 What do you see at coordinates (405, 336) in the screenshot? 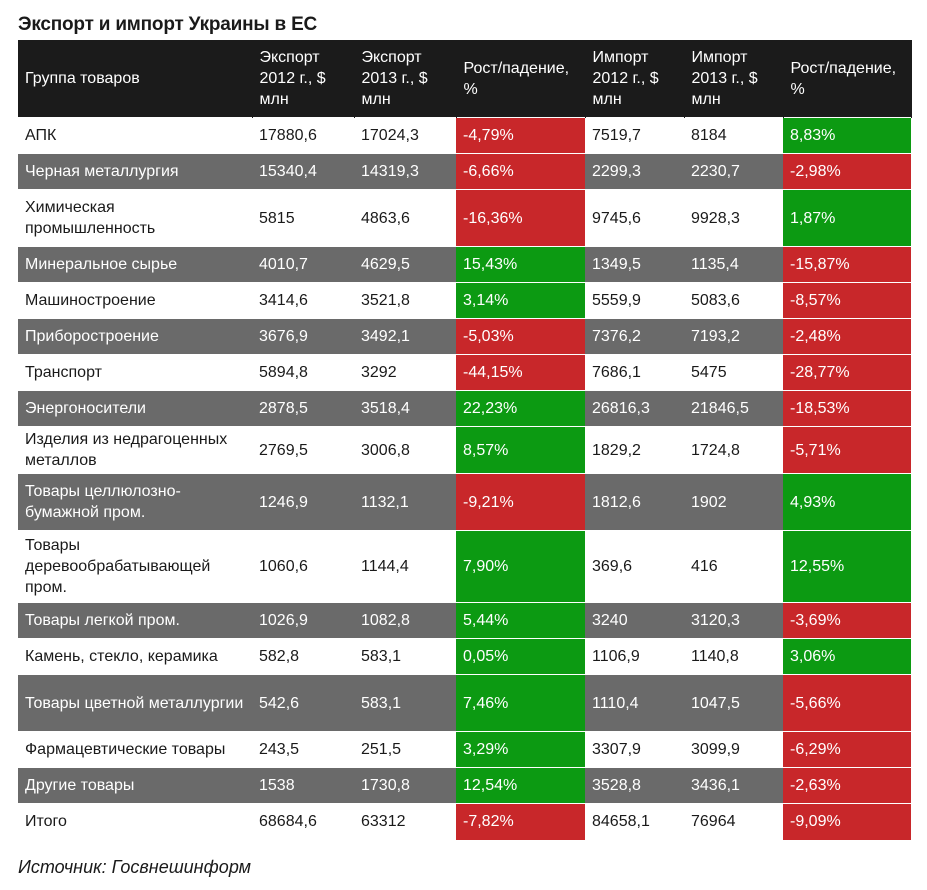
I see `cell-export-2013: 3492,1` at bounding box center [405, 336].